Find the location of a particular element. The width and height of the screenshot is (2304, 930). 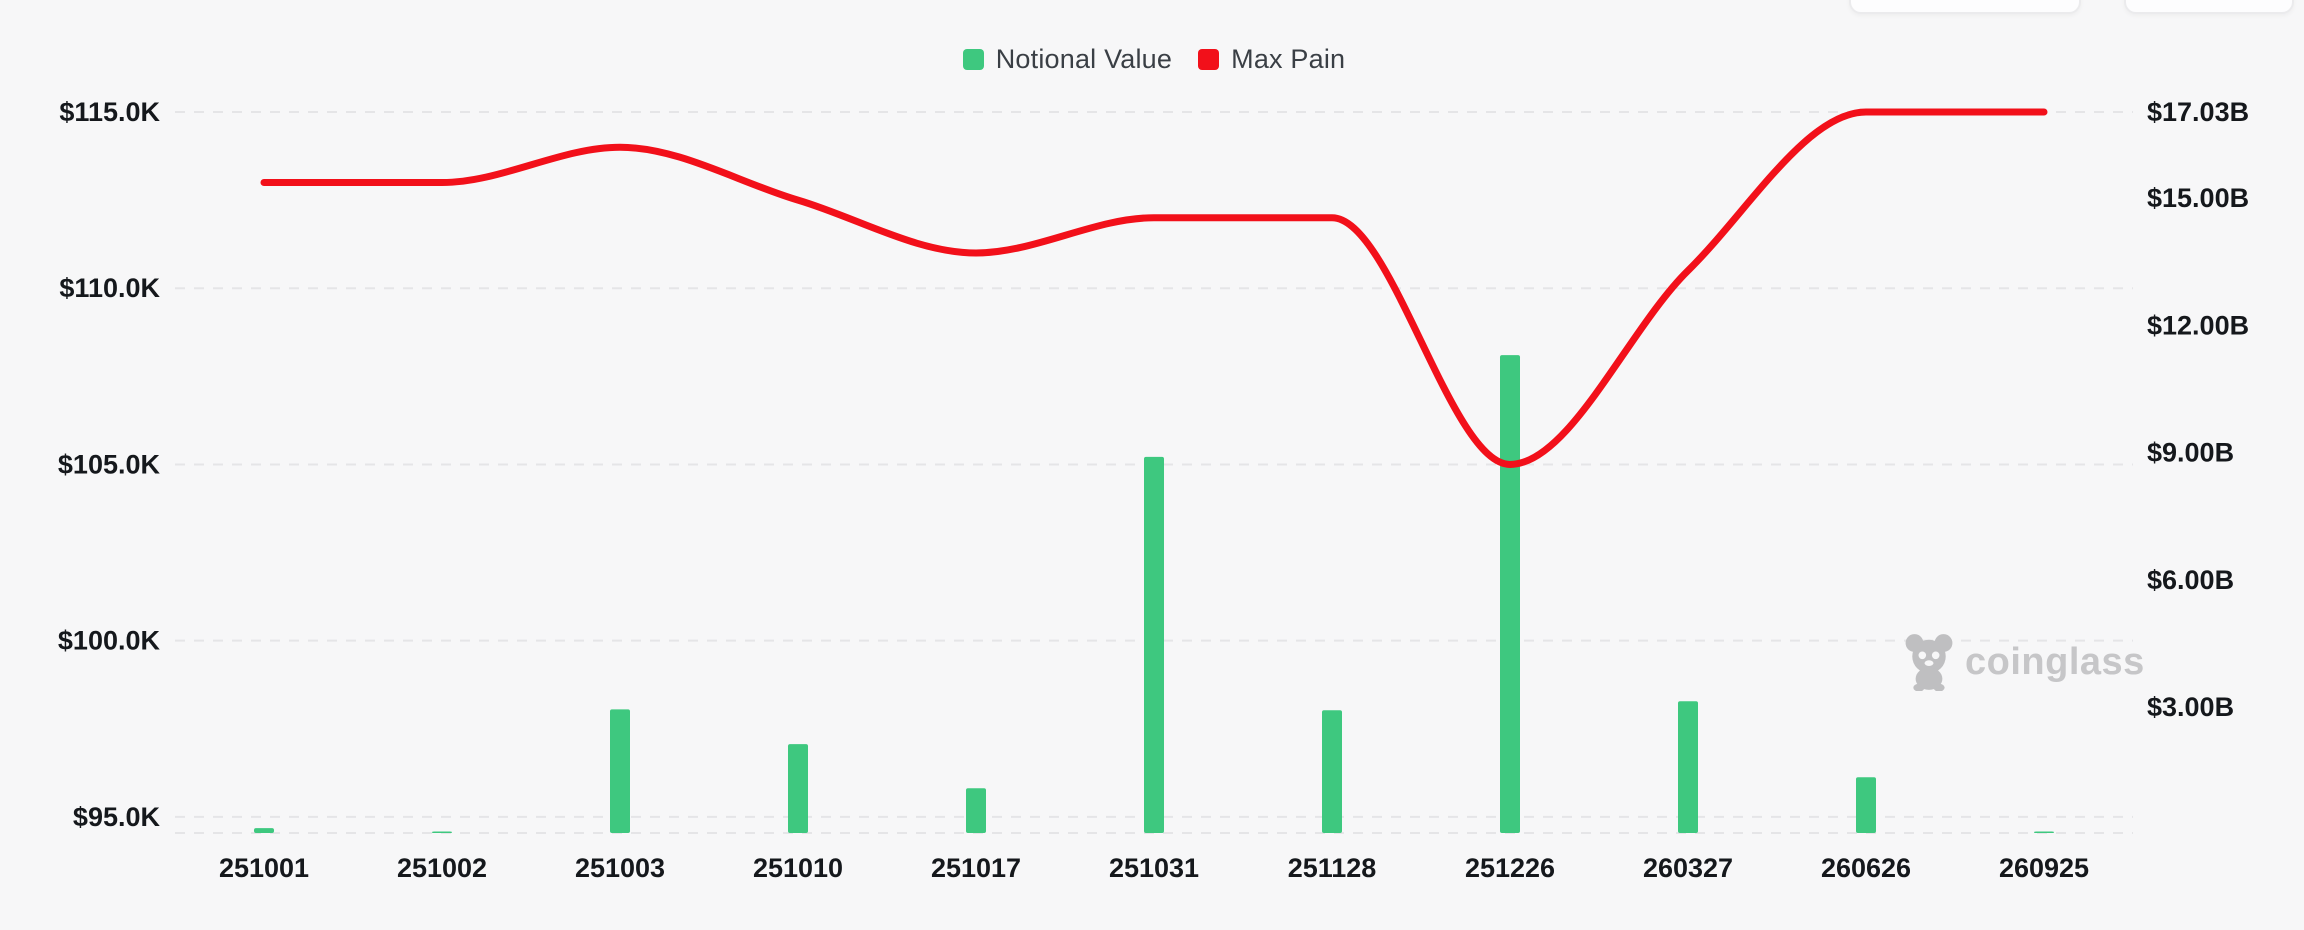

left-axis-tick-label: $110.0K is located at coordinates (109, 288).